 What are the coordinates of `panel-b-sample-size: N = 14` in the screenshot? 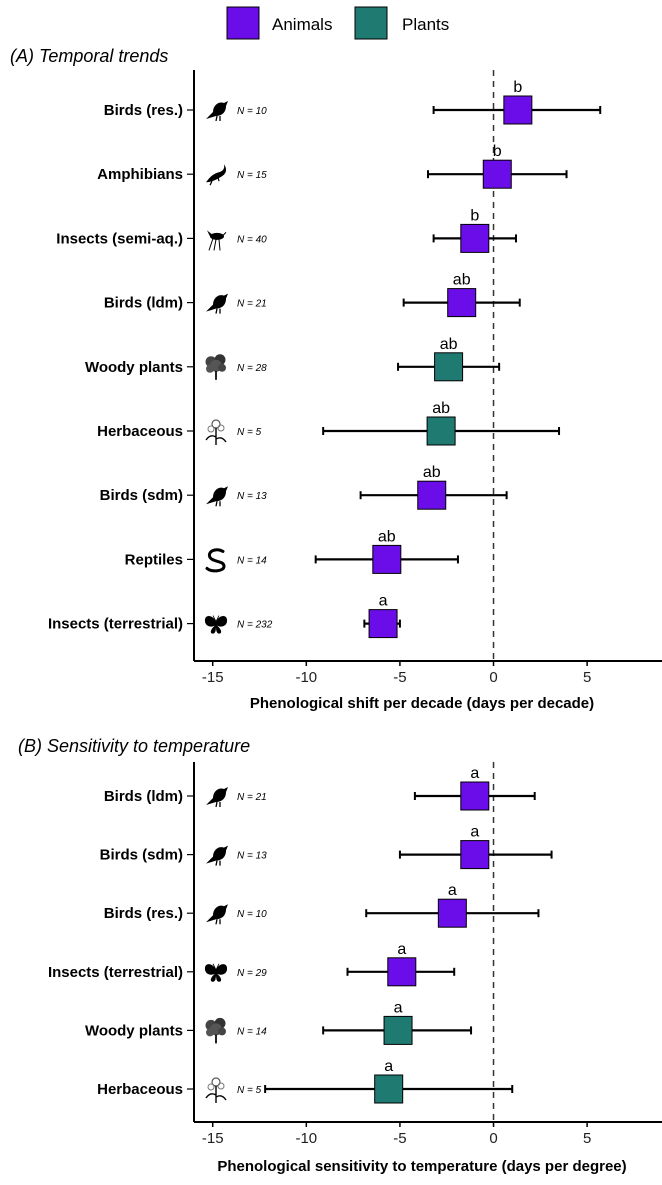 It's located at (252, 1031).